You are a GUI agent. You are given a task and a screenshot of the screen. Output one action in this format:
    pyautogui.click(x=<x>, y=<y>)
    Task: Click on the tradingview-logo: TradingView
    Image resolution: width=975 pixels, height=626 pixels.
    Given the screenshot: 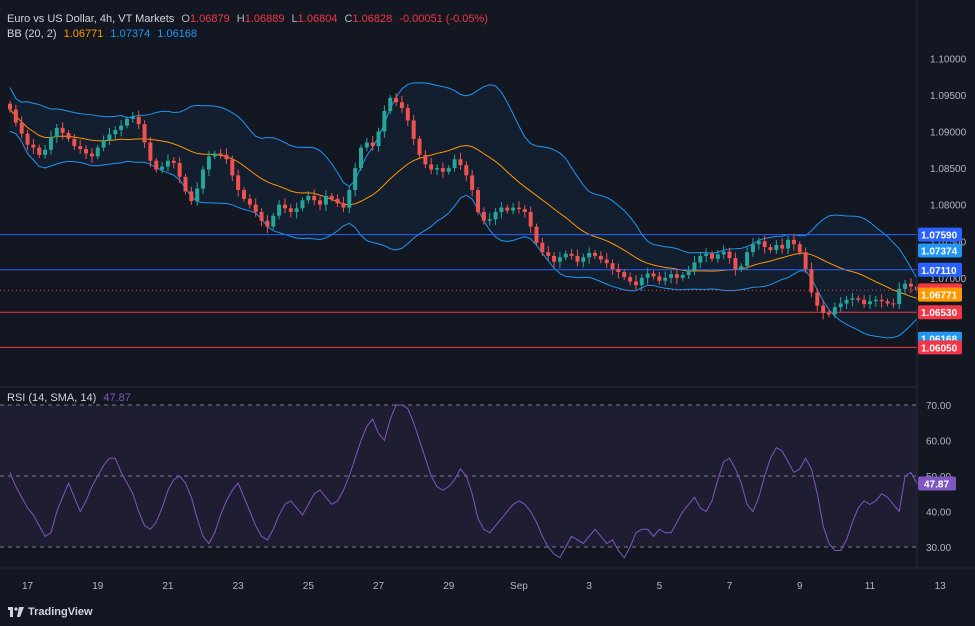 What is the action you would take?
    pyautogui.click(x=50, y=612)
    